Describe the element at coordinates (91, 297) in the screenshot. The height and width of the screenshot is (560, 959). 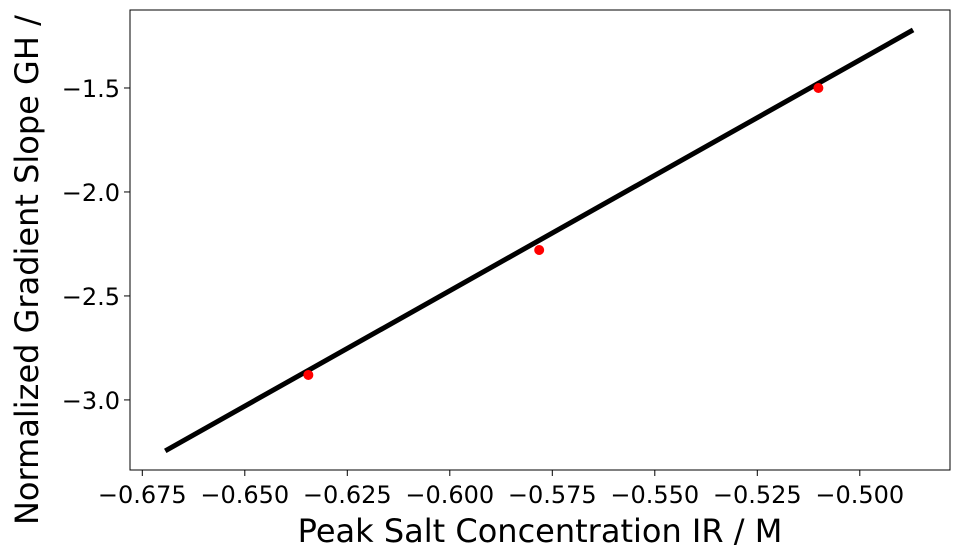
I see `y-tick-label: −2.5` at that location.